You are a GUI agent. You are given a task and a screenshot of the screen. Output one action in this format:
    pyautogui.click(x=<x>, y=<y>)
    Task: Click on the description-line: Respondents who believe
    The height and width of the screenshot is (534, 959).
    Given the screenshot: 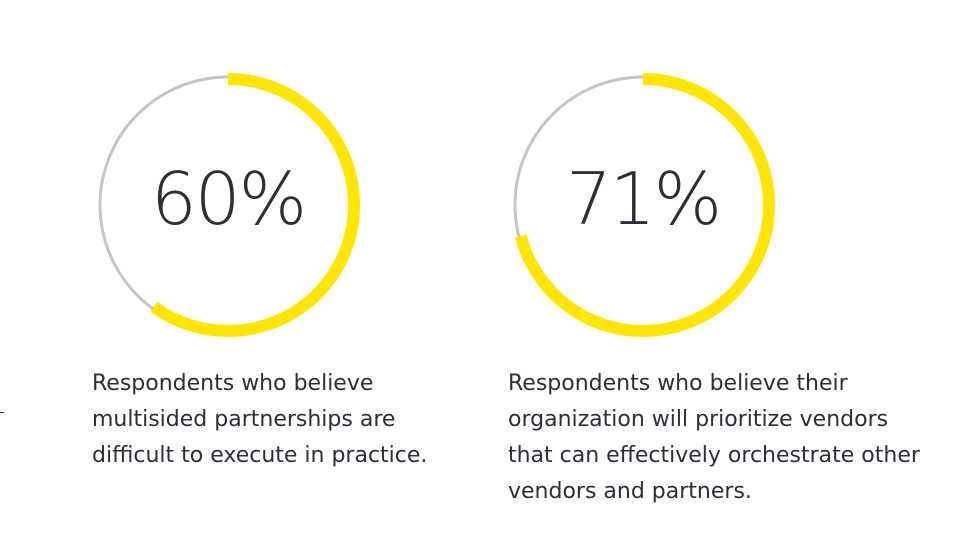 What is the action you would take?
    pyautogui.click(x=233, y=383)
    